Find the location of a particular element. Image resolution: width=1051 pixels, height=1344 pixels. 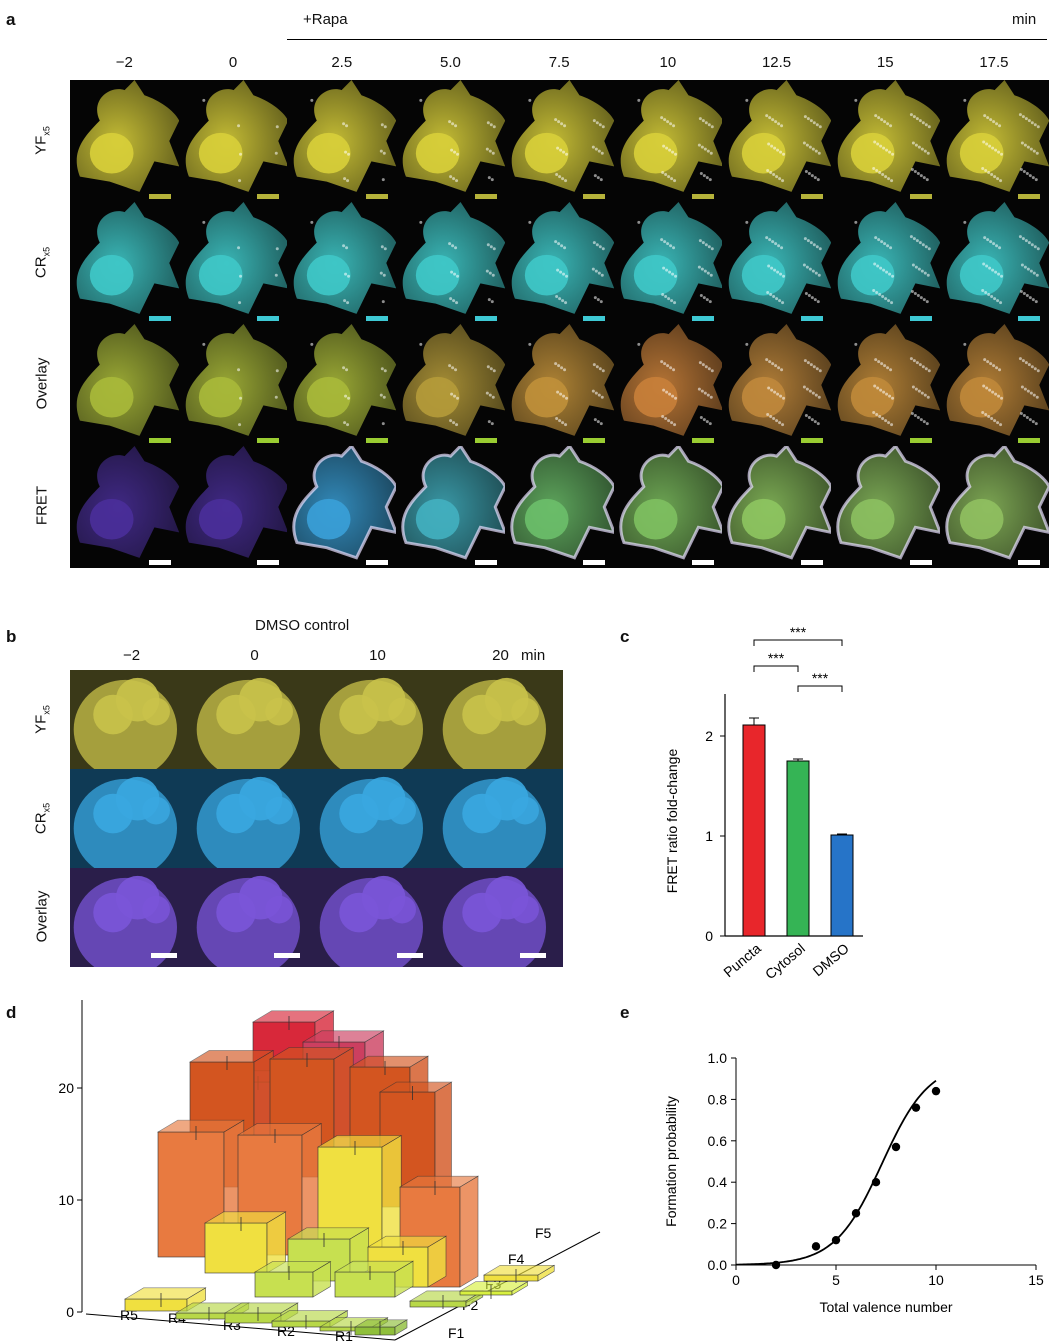

timepoint-label: −2 is located at coordinates (124, 62).